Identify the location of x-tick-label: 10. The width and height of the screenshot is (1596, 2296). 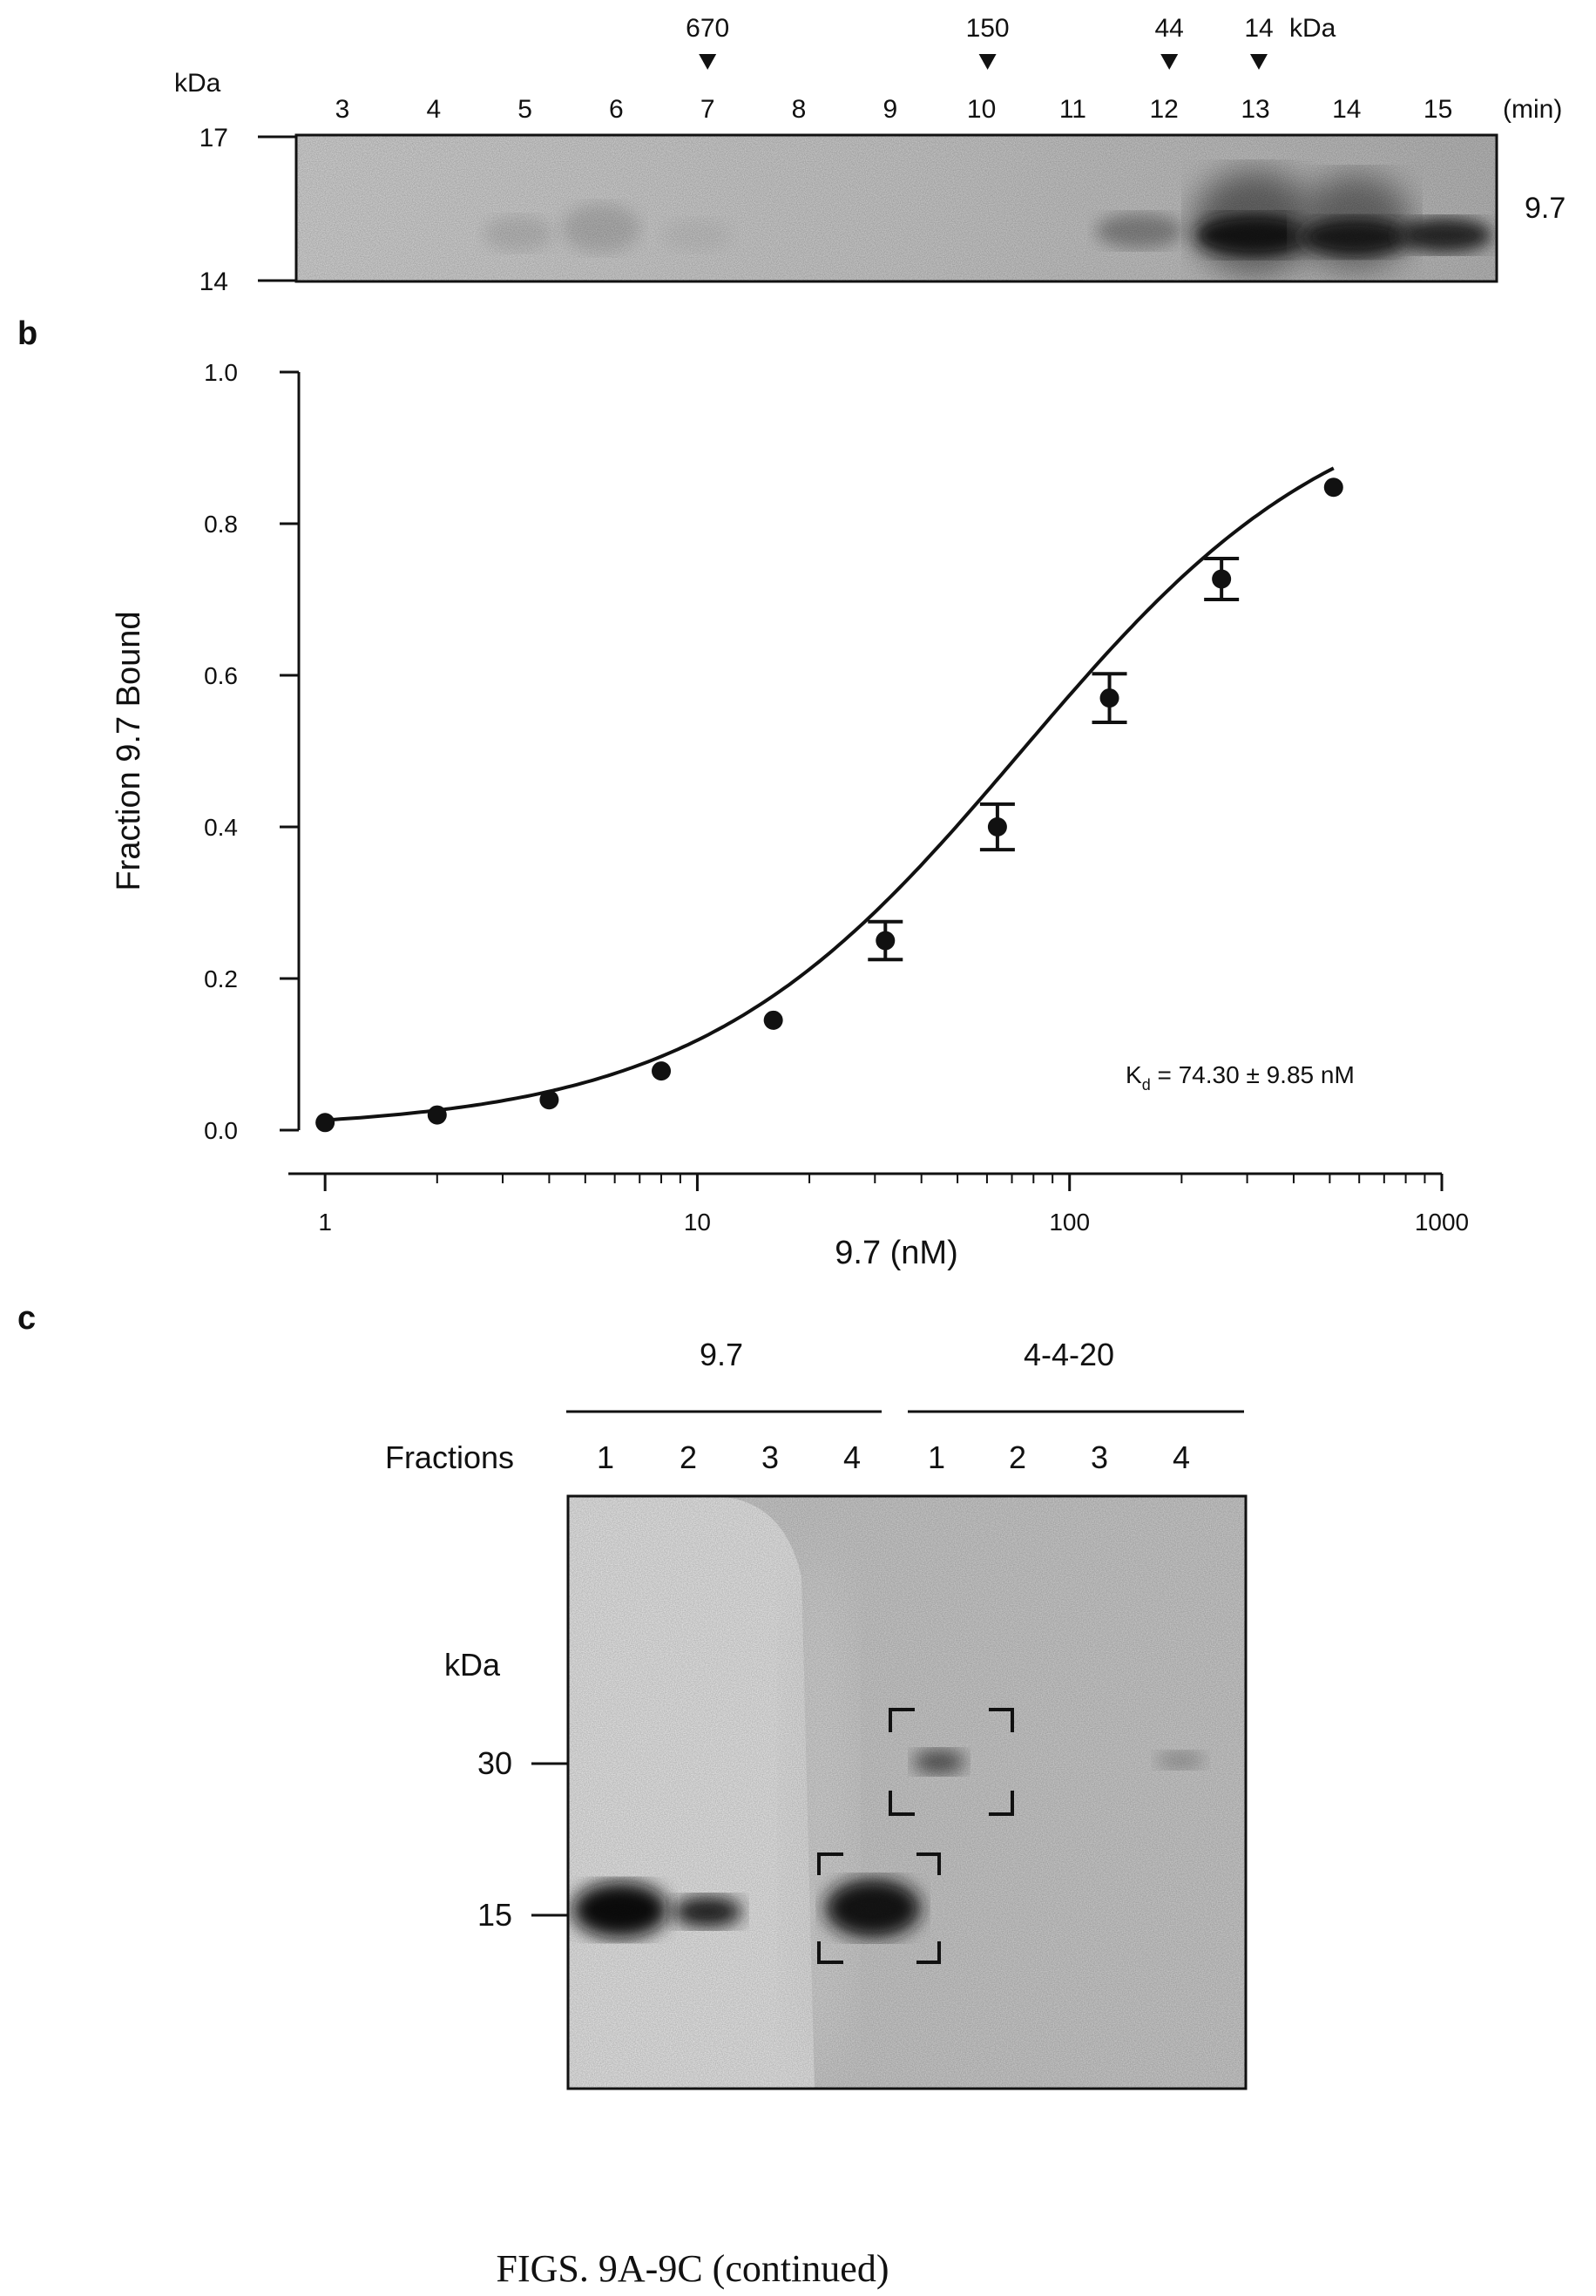
(697, 1222).